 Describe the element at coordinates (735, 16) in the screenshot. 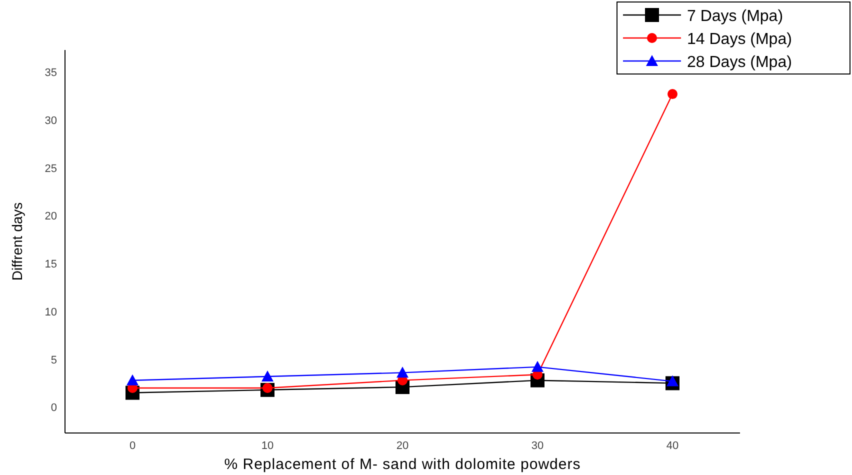

I see `legend-label: 7 Days (Mpa)` at that location.